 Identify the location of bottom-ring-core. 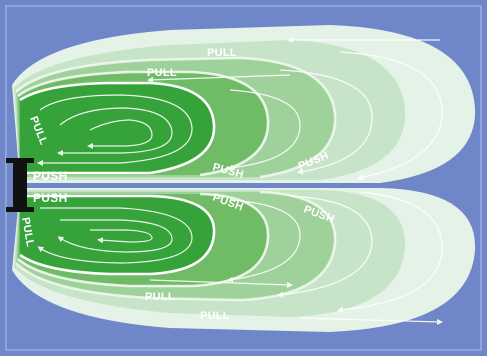
(117, 235).